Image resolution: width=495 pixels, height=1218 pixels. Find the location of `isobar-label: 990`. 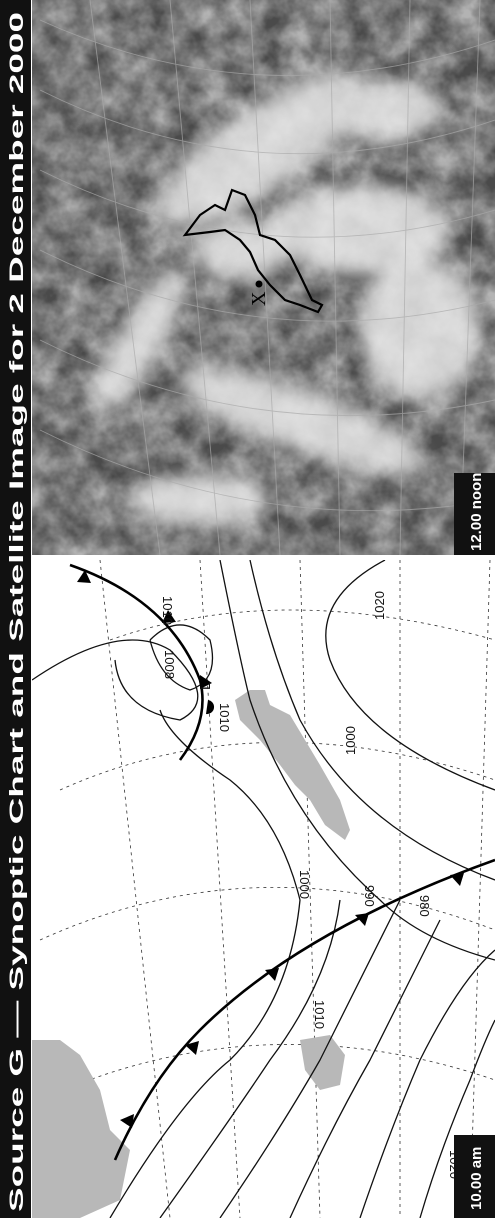

isobar-label: 990 is located at coordinates (369, 896).